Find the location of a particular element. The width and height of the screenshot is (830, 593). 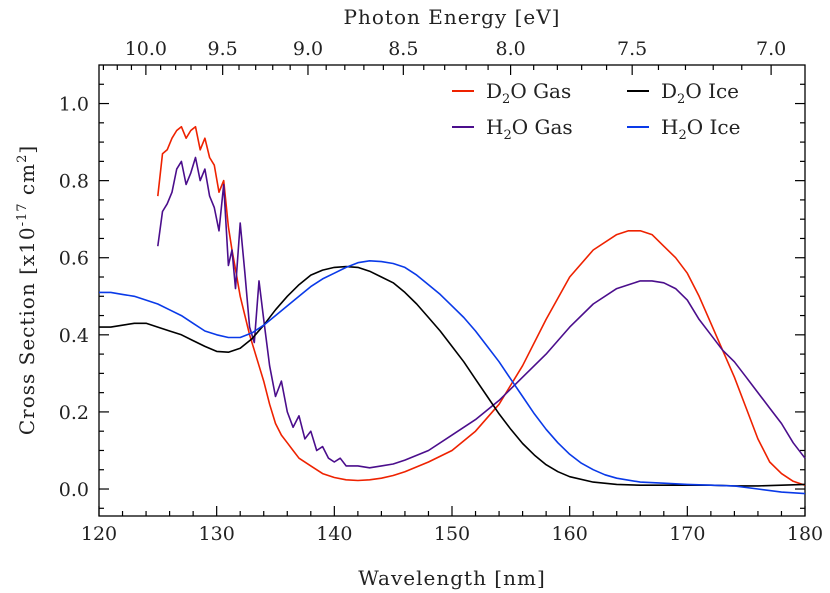

top-tick-label: 10.0 is located at coordinates (146, 49).